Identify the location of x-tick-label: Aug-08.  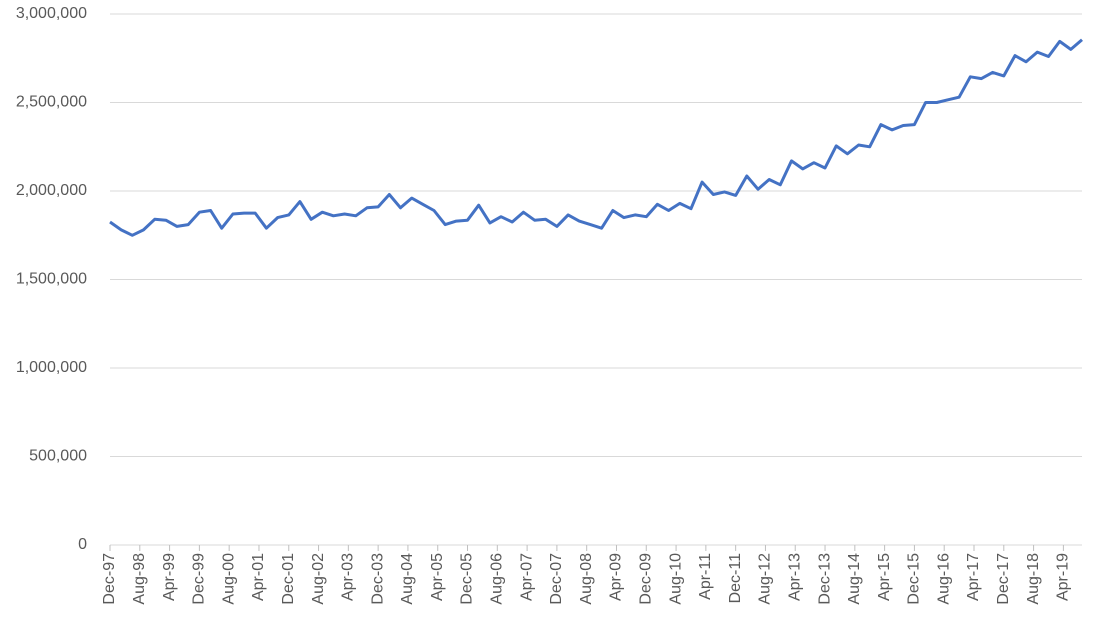
(586, 579).